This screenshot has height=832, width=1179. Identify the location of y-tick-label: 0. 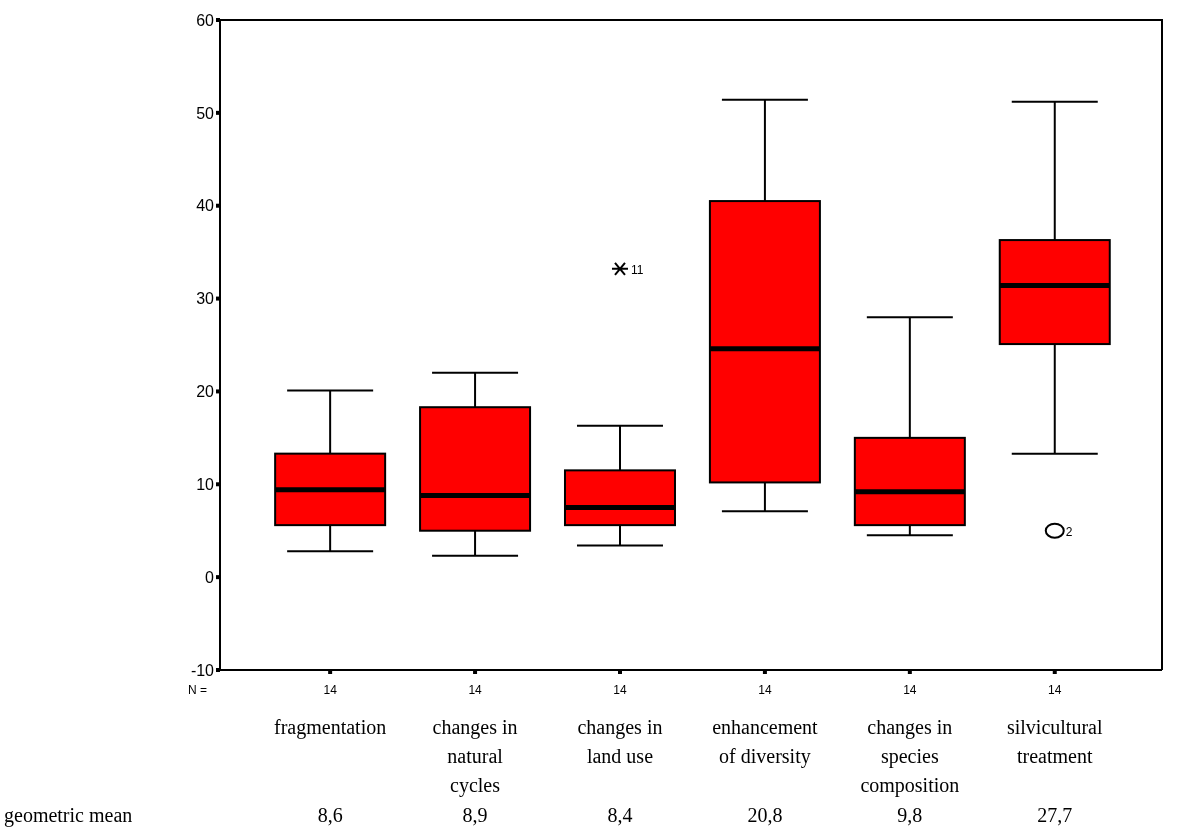
(210, 577).